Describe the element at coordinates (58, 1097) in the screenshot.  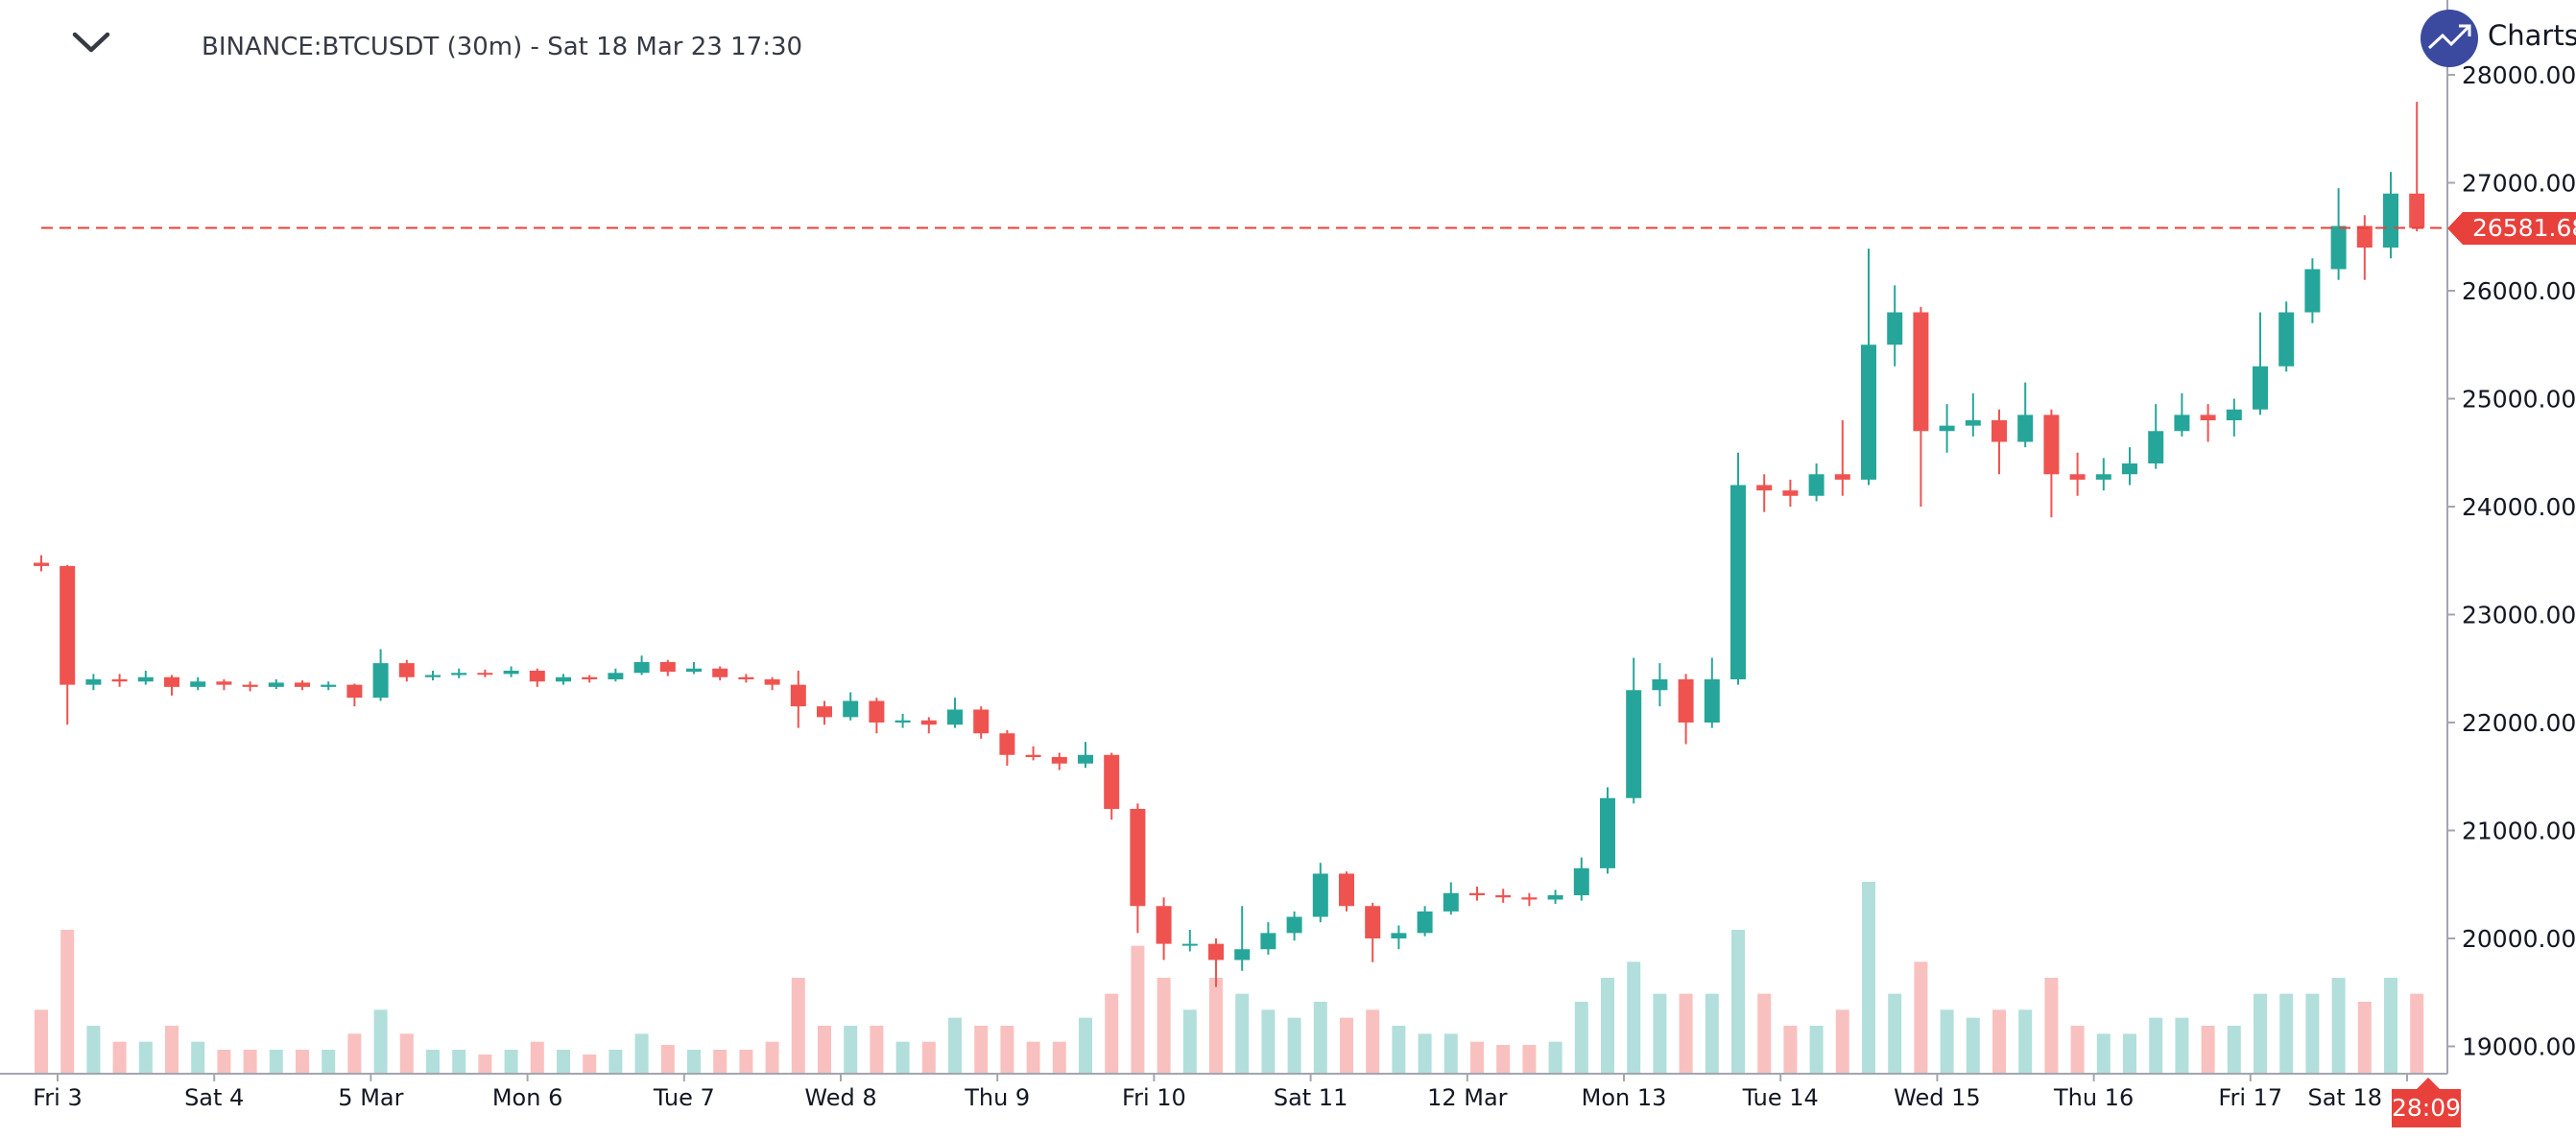
I see `time-tick-label: Fri 3` at that location.